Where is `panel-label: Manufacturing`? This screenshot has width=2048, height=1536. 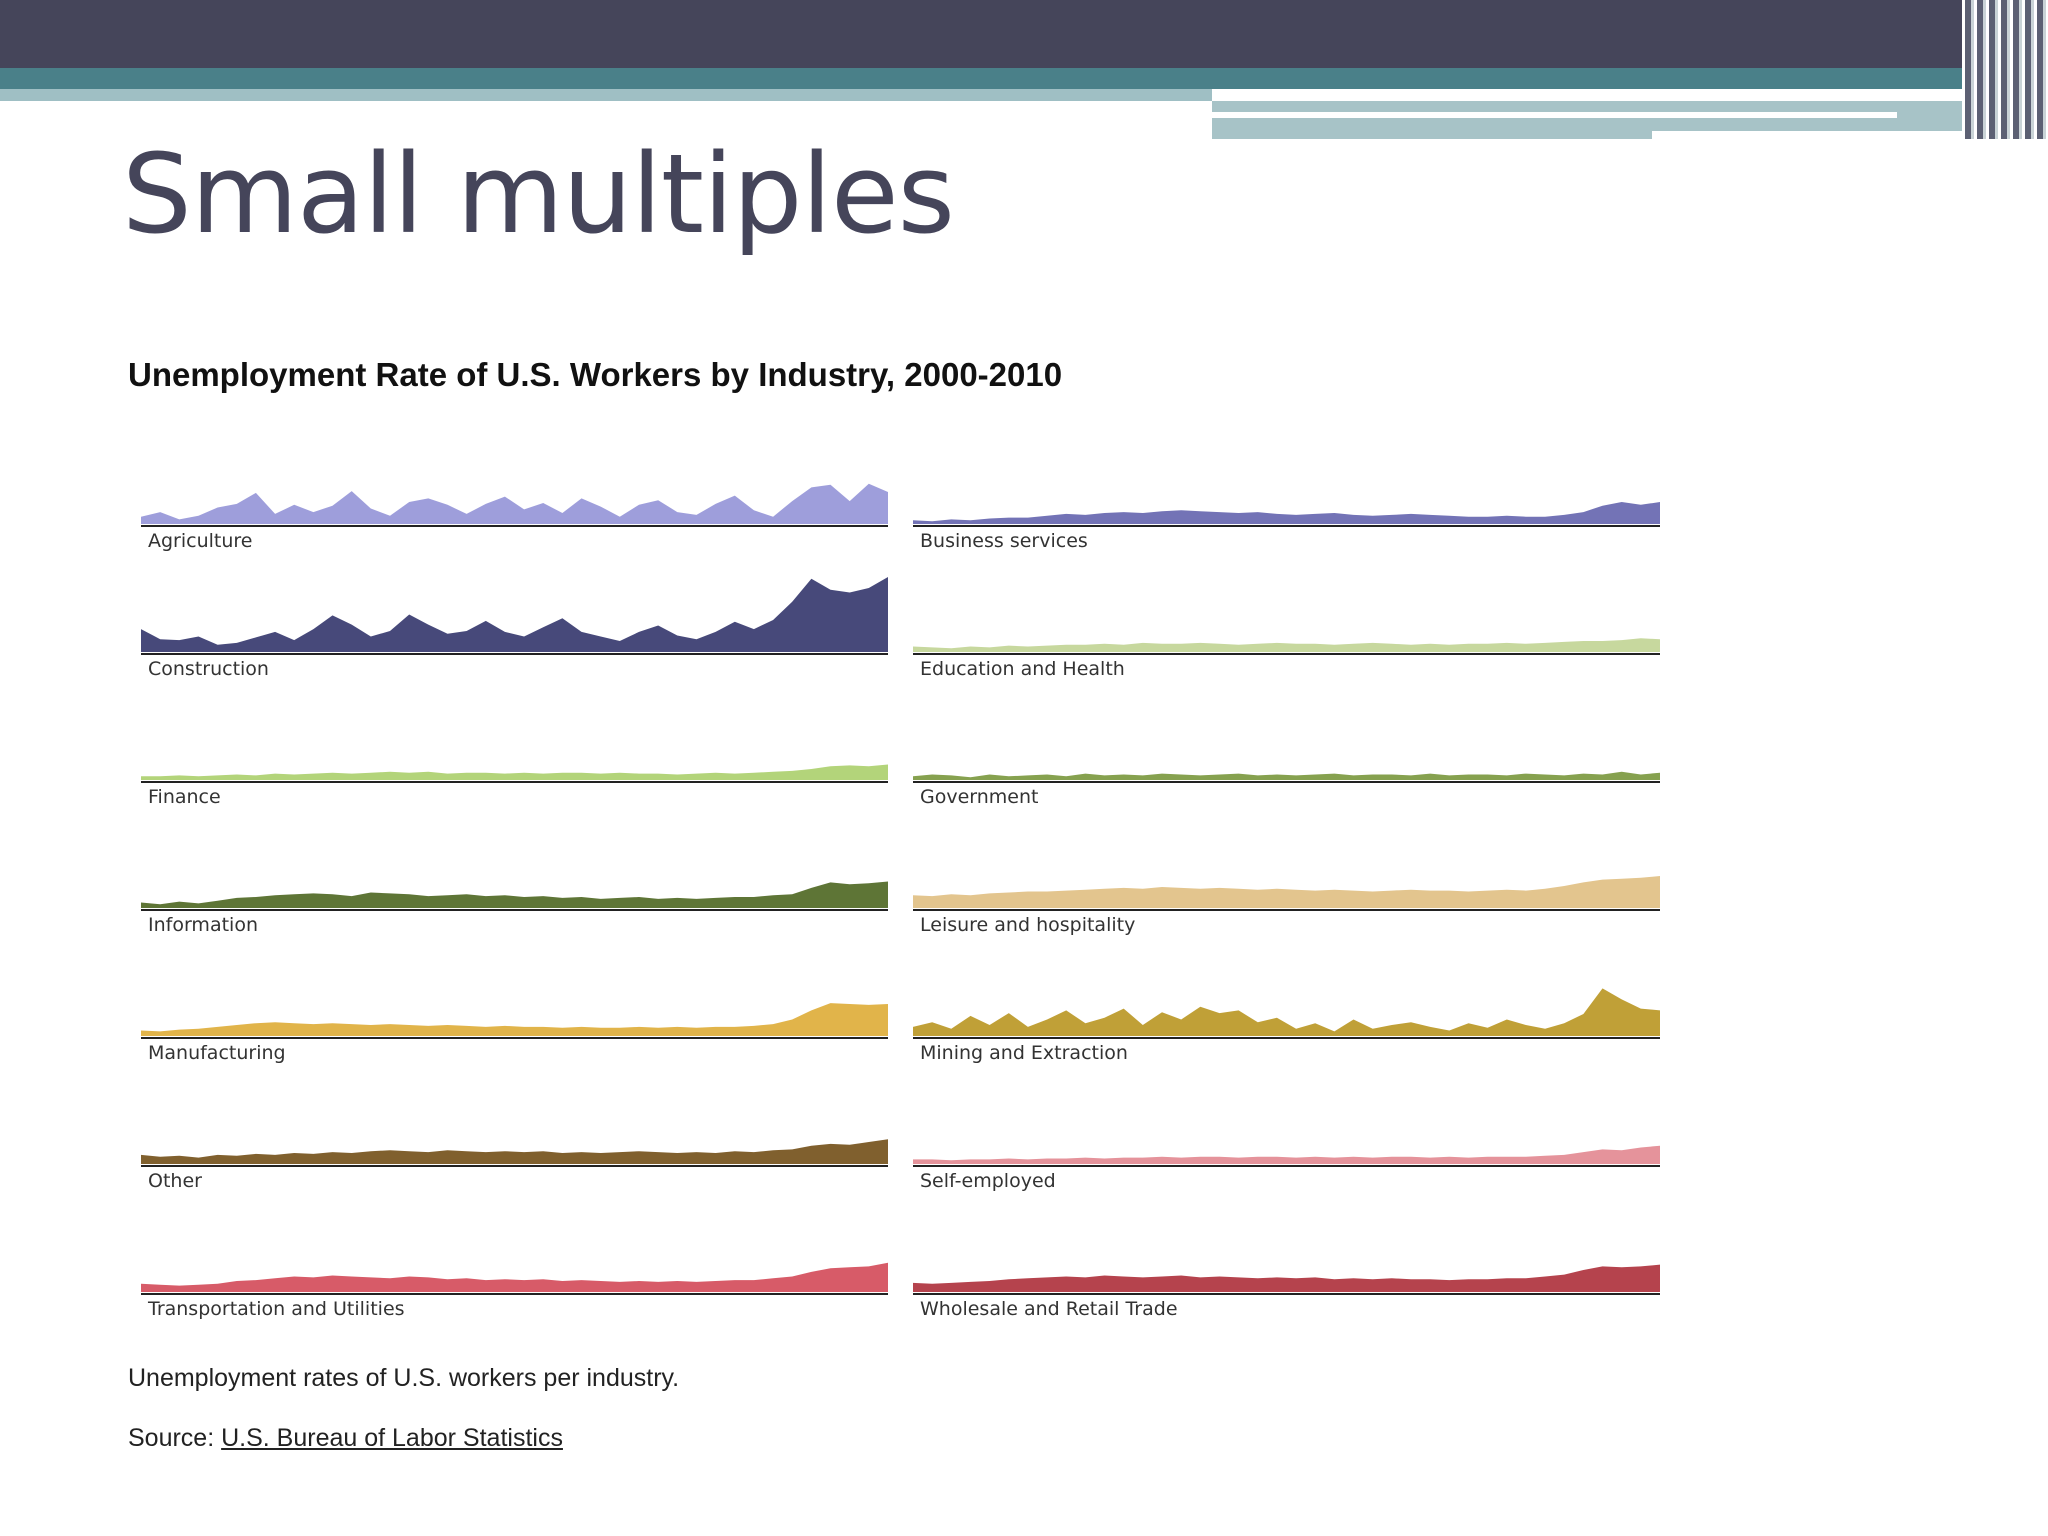 panel-label: Manufacturing is located at coordinates (217, 1053).